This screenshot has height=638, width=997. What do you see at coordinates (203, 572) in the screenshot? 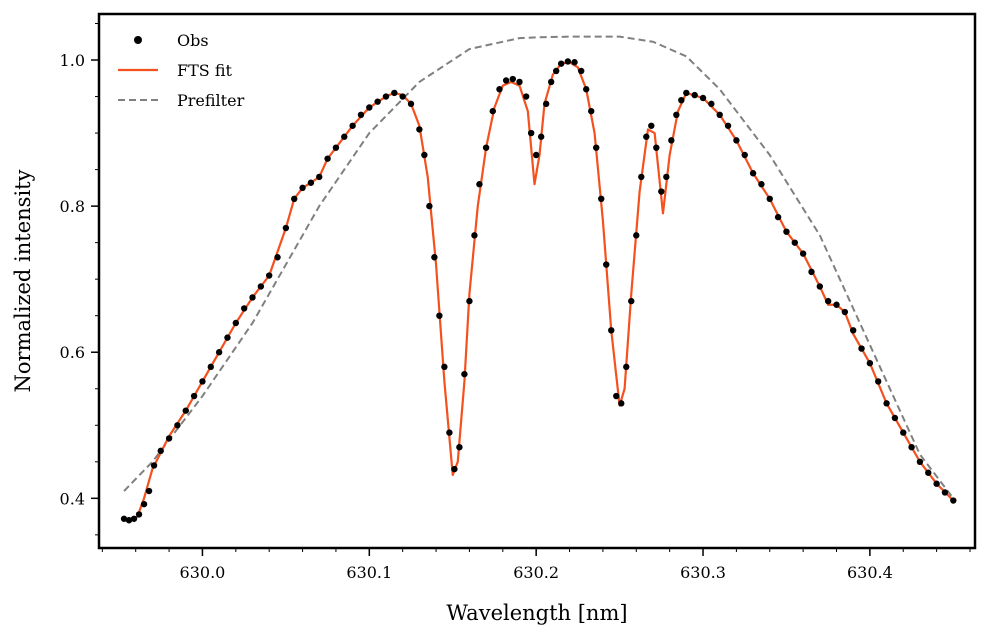
I see `x-tick-label: 630.0` at bounding box center [203, 572].